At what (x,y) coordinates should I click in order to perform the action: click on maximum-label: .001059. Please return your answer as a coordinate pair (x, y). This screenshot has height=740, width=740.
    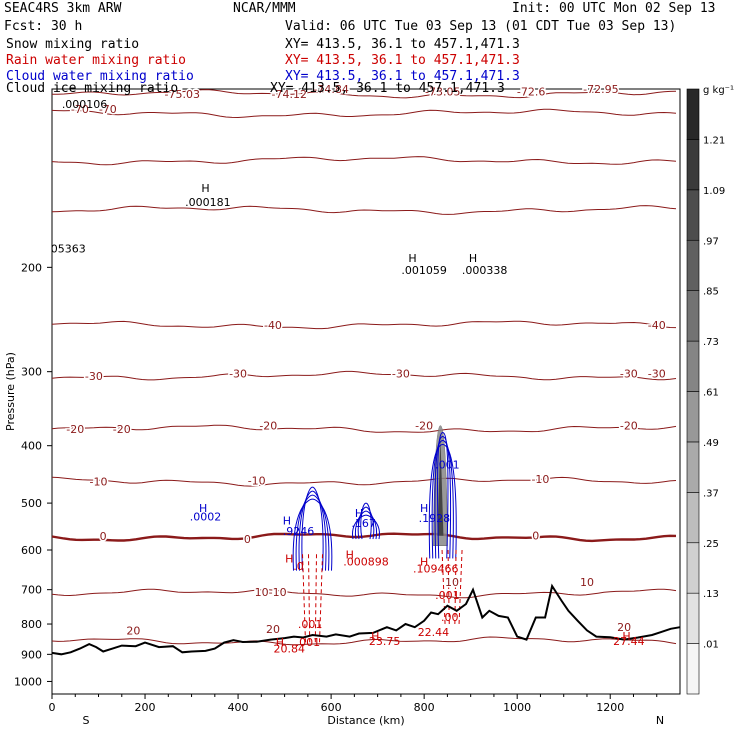
    Looking at the image, I should click on (424, 270).